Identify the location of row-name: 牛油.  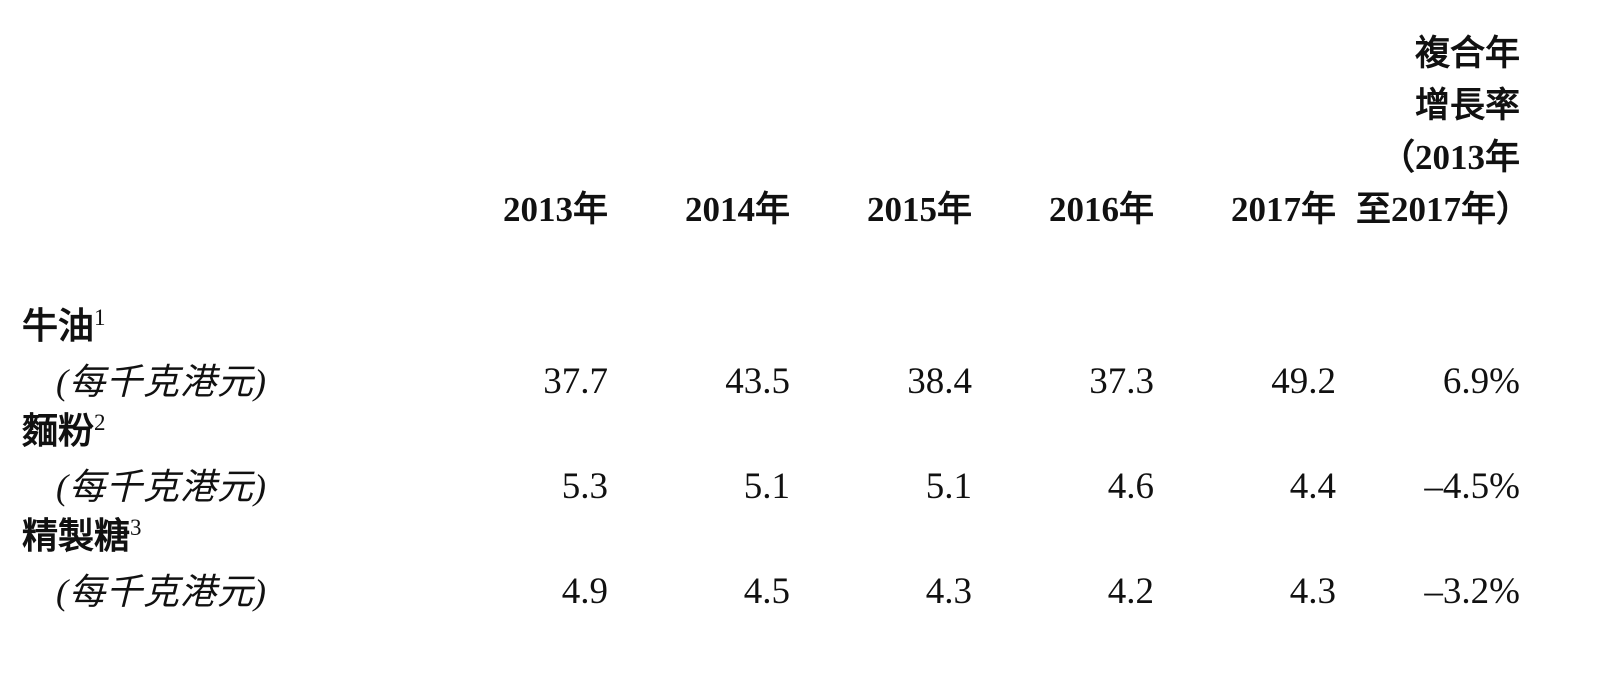
(58, 326).